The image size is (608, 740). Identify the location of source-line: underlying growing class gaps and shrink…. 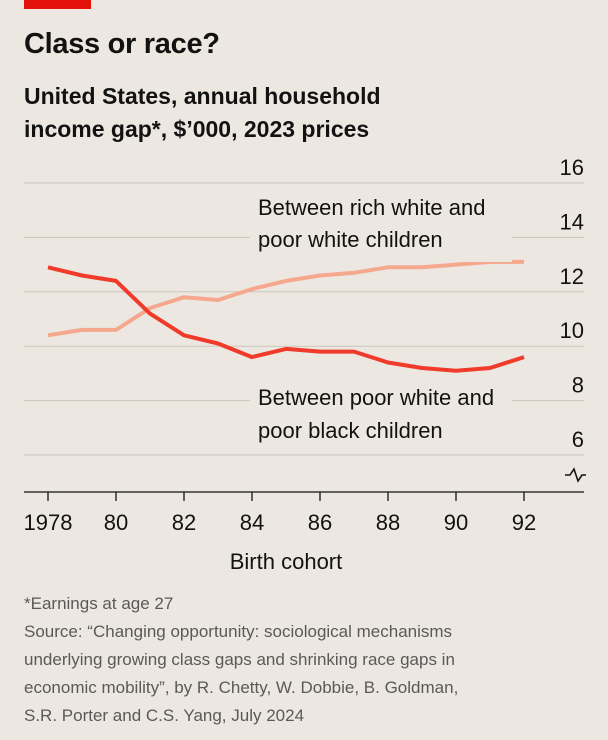
(239, 659).